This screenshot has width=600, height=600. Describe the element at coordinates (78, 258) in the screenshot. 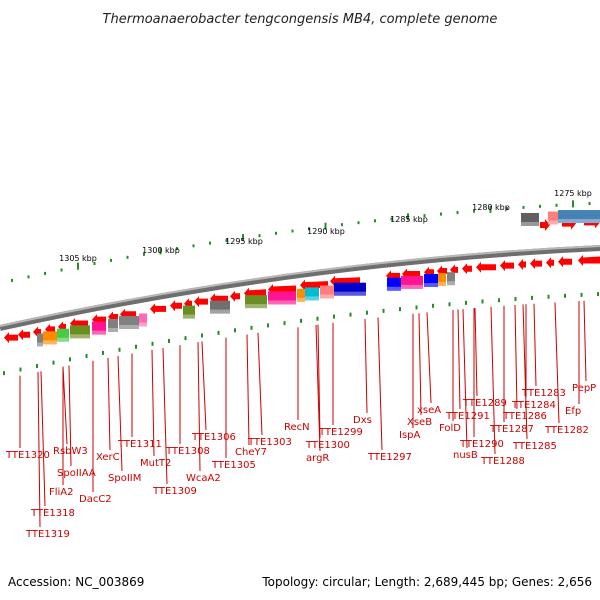

I see `scale-label: 1305 kbp` at that location.